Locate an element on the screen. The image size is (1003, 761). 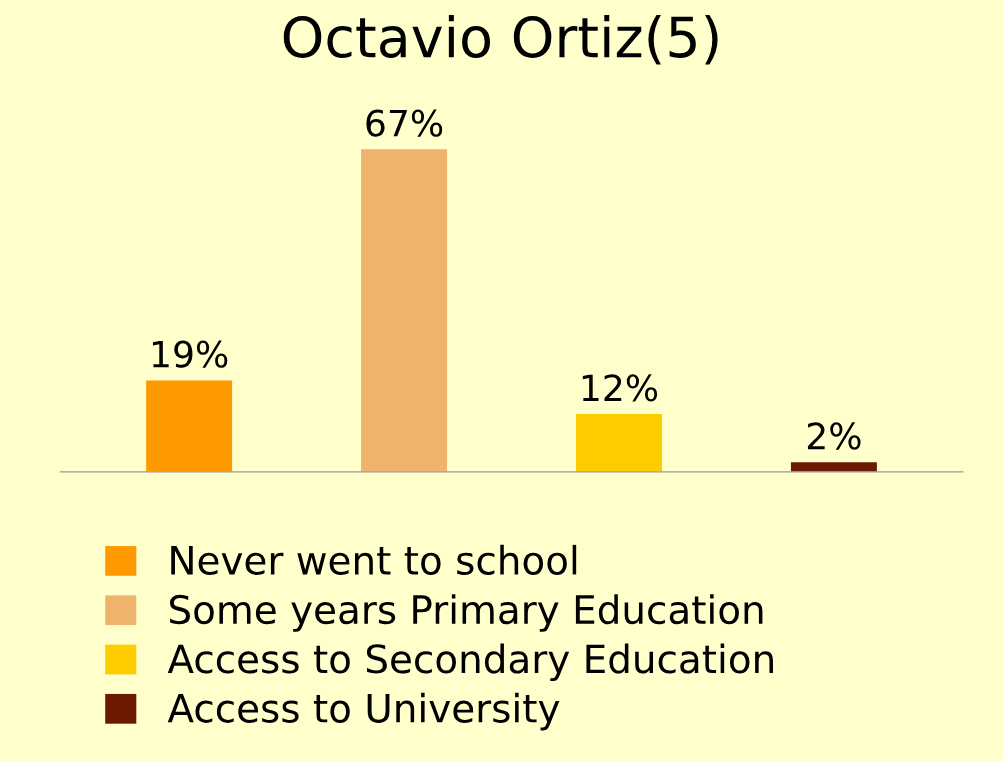
legend-label: Never went to school is located at coordinates (374, 559).